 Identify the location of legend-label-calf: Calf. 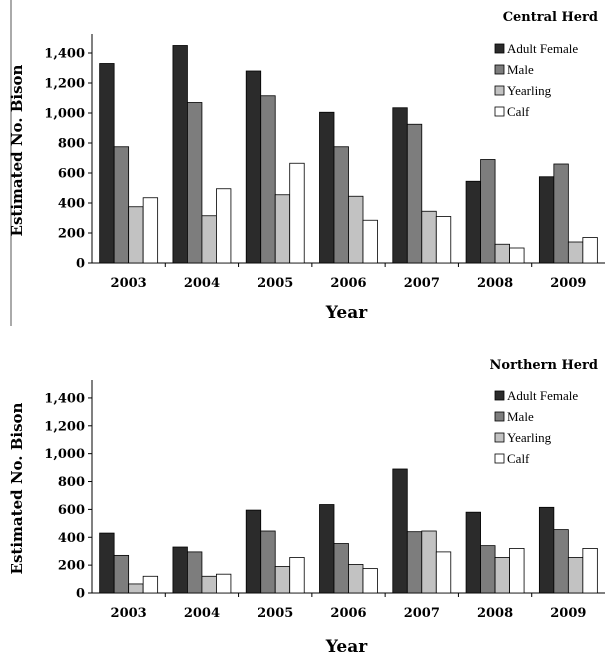
(518, 458).